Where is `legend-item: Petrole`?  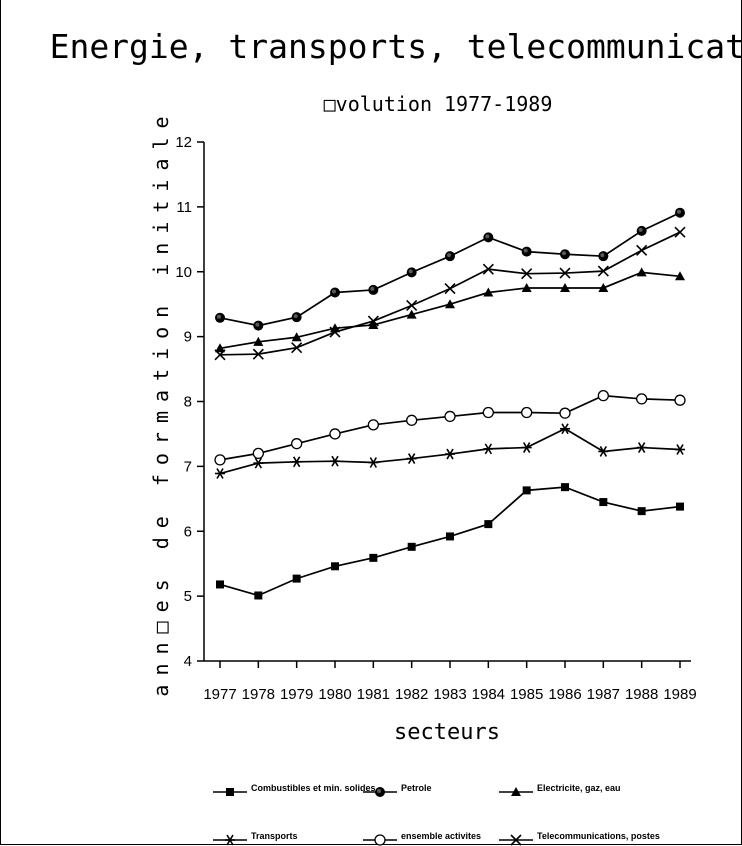
legend-item: Petrole is located at coordinates (397, 790).